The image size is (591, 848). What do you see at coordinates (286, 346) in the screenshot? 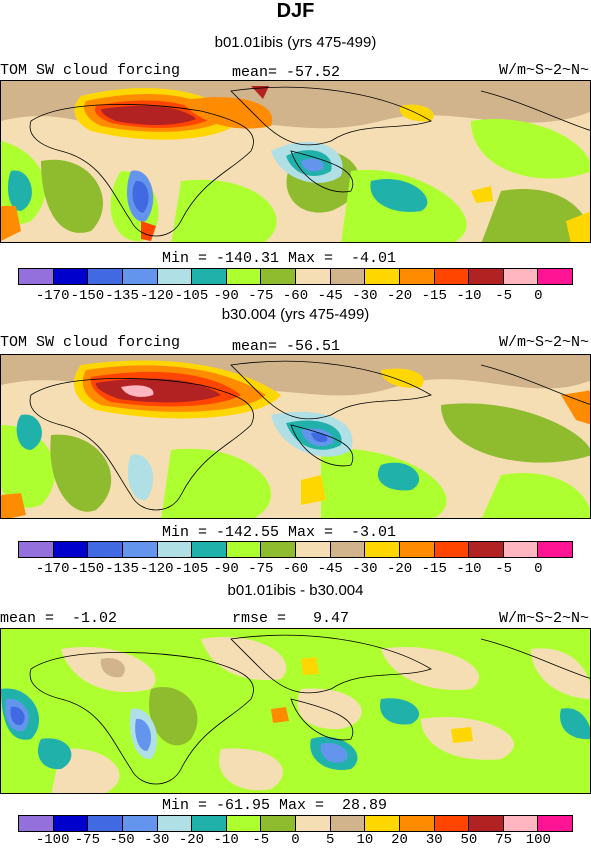
I see `panel-2-mean-label: mean= -56.51` at bounding box center [286, 346].